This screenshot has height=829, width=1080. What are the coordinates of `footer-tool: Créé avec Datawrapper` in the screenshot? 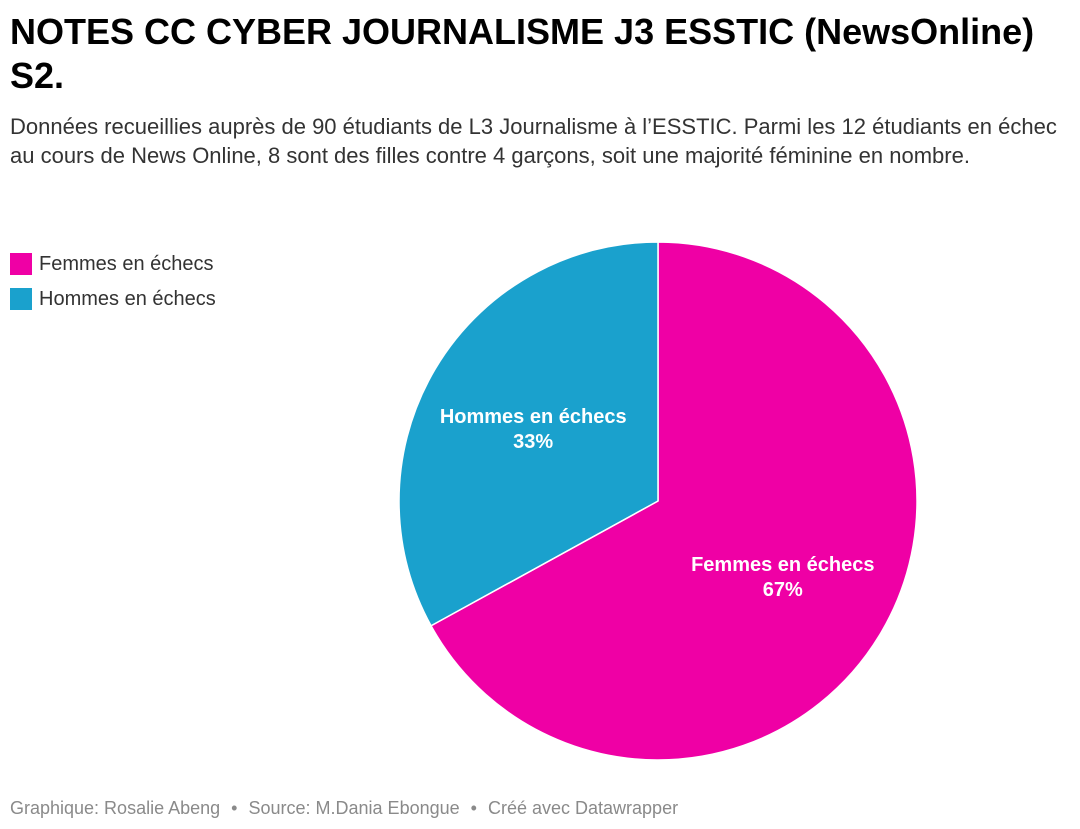 It's located at (583, 808).